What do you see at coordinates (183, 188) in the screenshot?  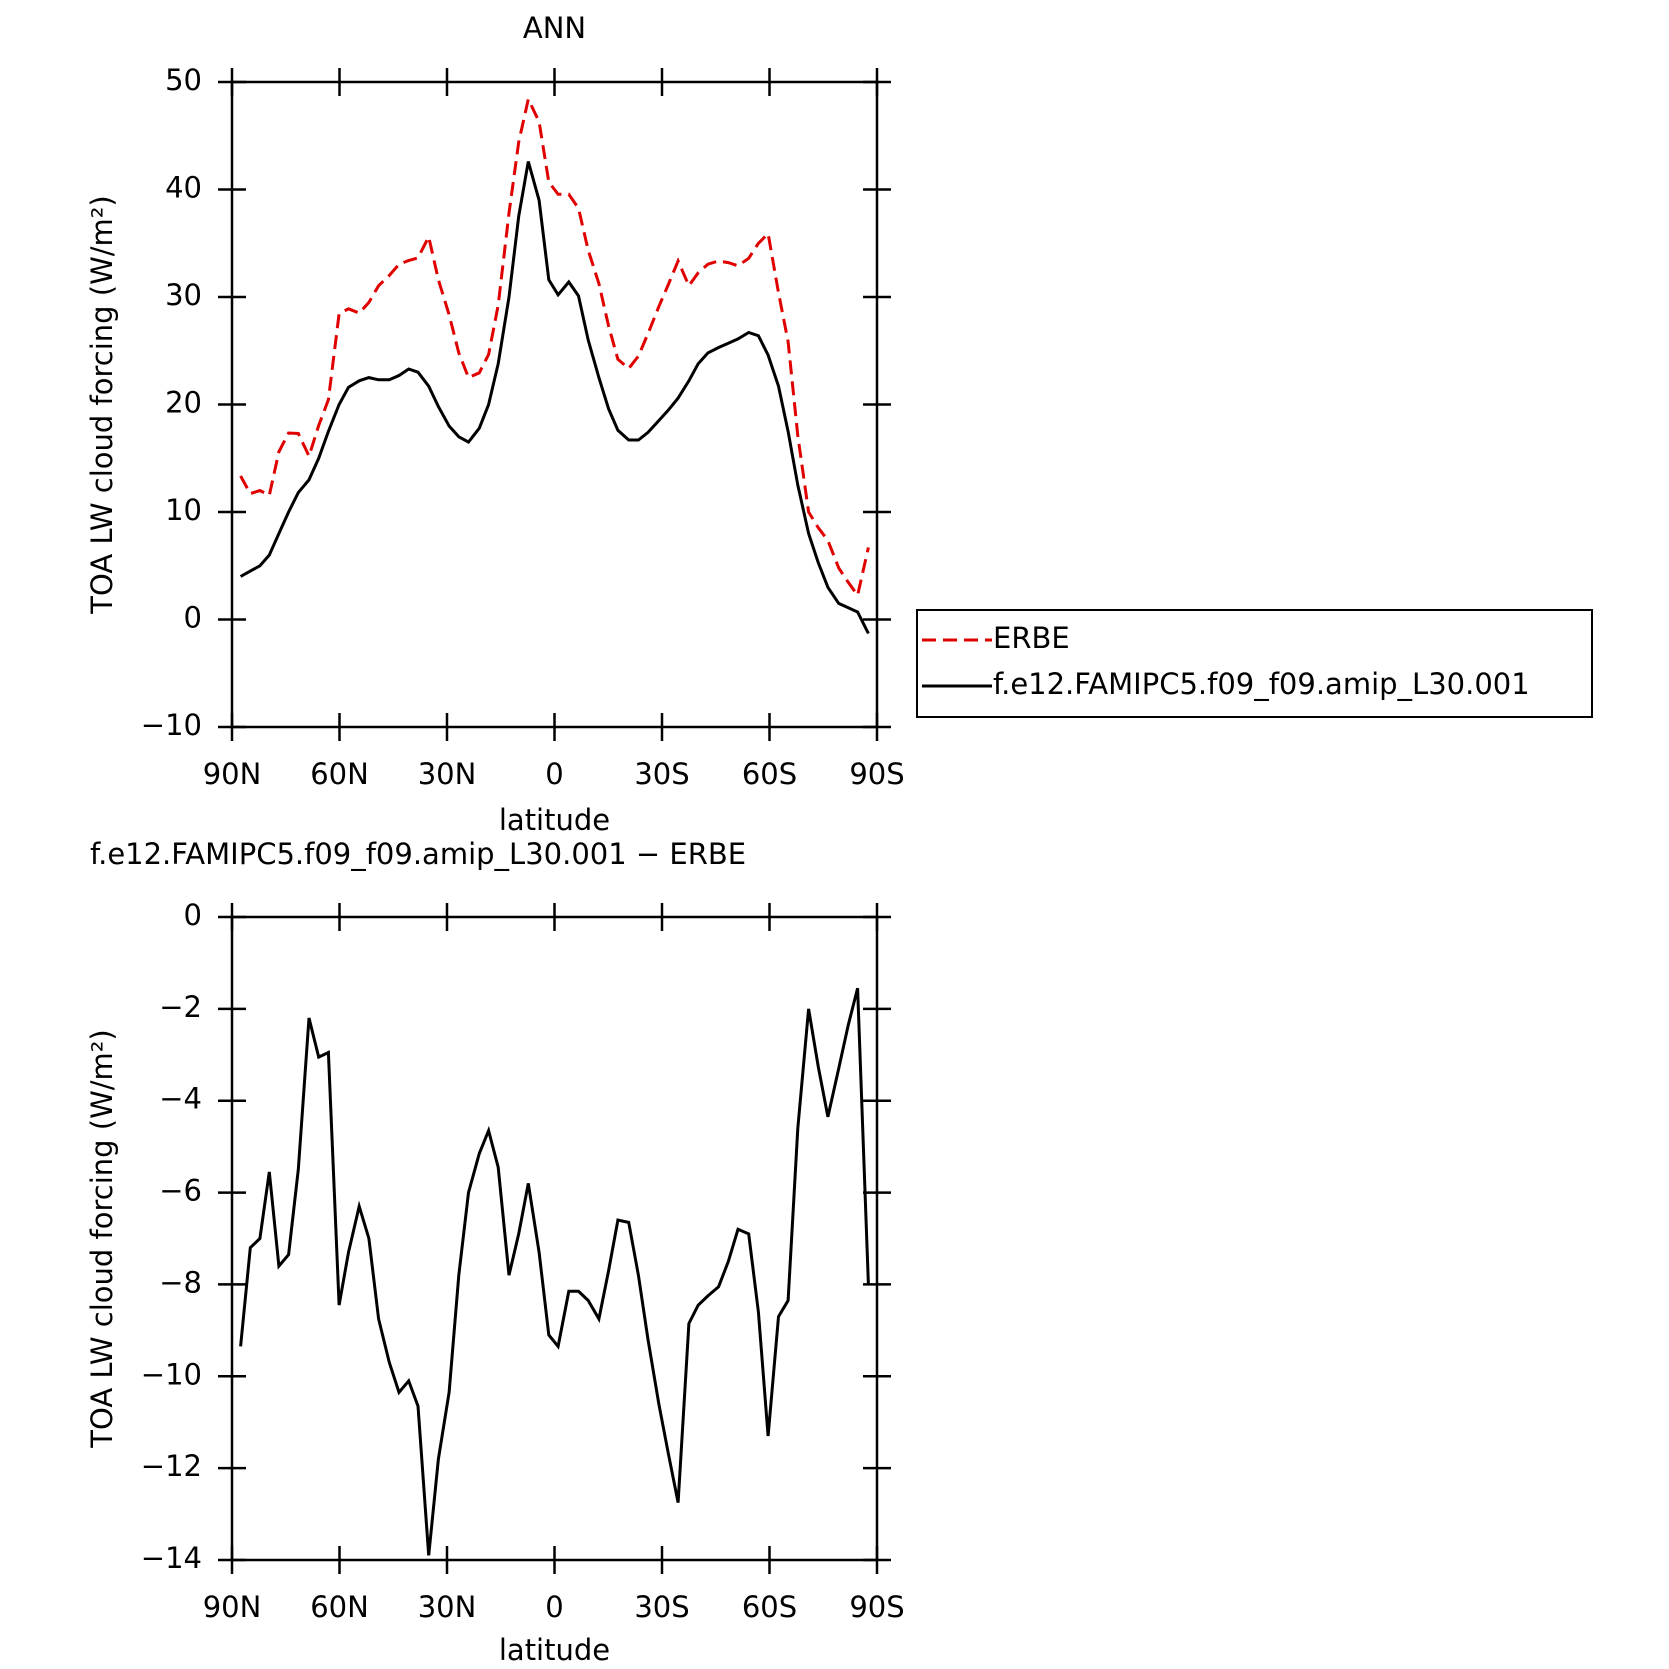 I see `y-tick-label: 40` at bounding box center [183, 188].